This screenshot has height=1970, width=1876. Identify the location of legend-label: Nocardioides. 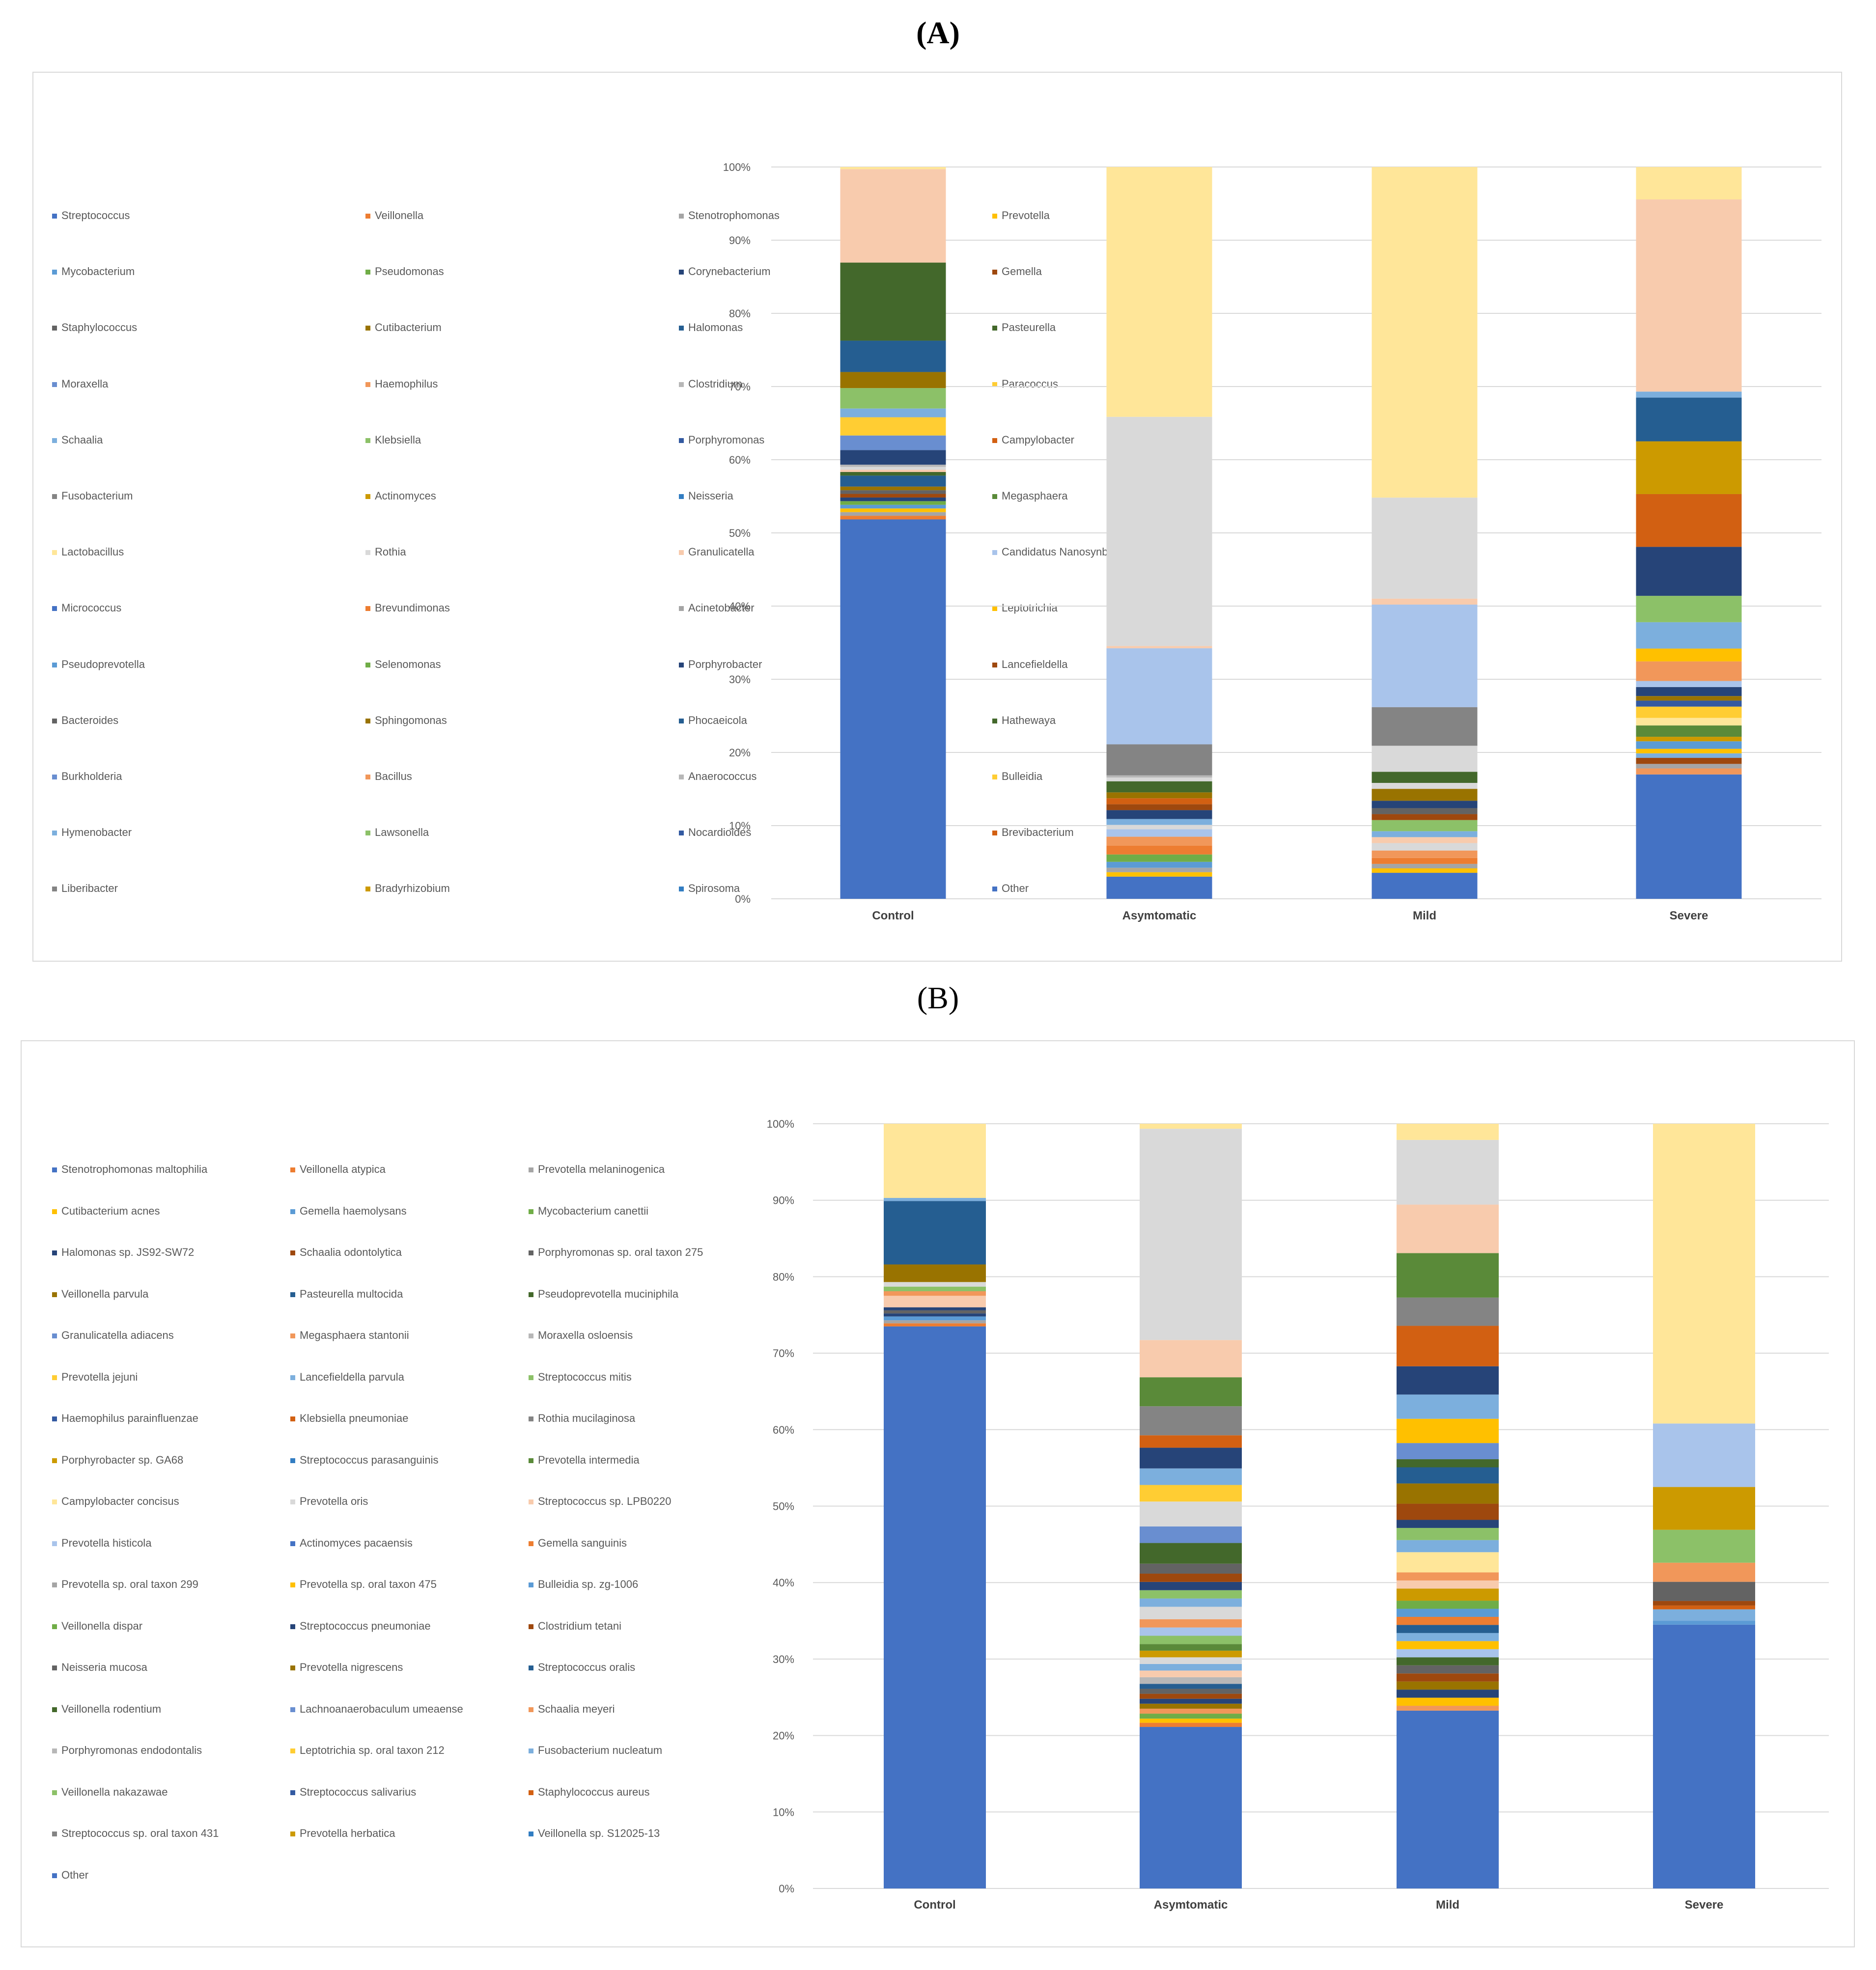
(720, 832).